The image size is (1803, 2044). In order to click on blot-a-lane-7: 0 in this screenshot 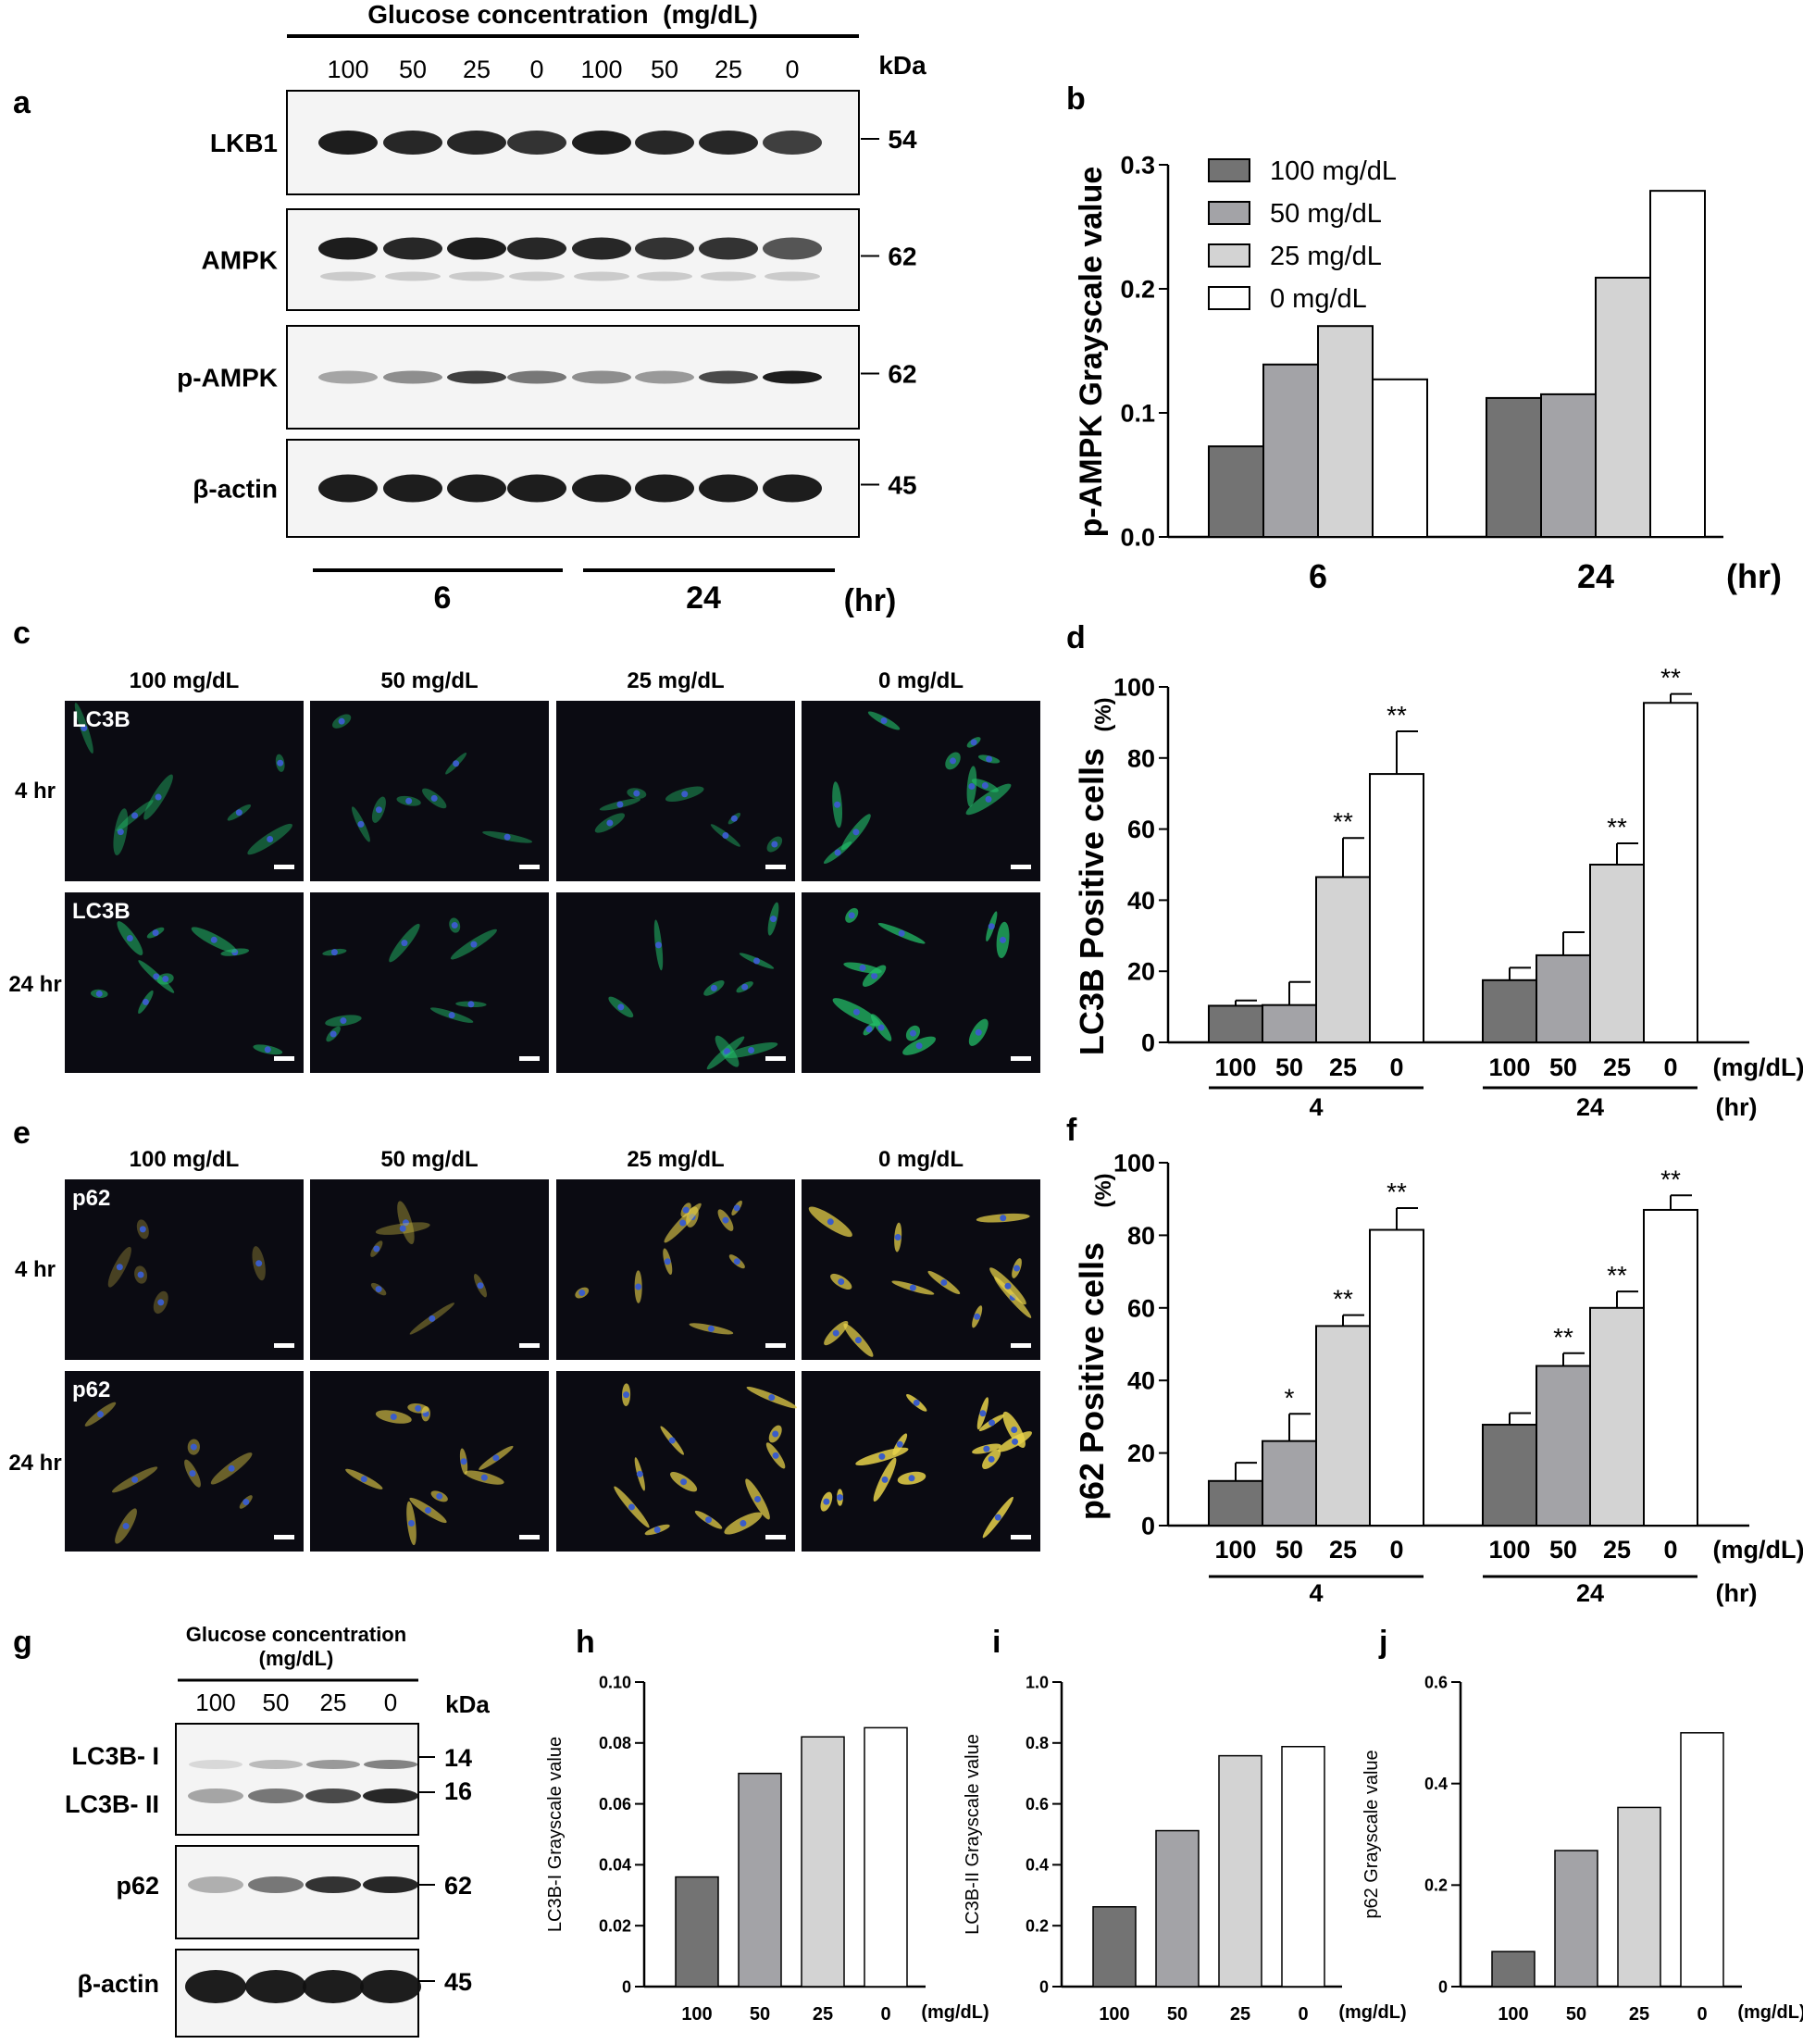, I will do `click(792, 69)`.